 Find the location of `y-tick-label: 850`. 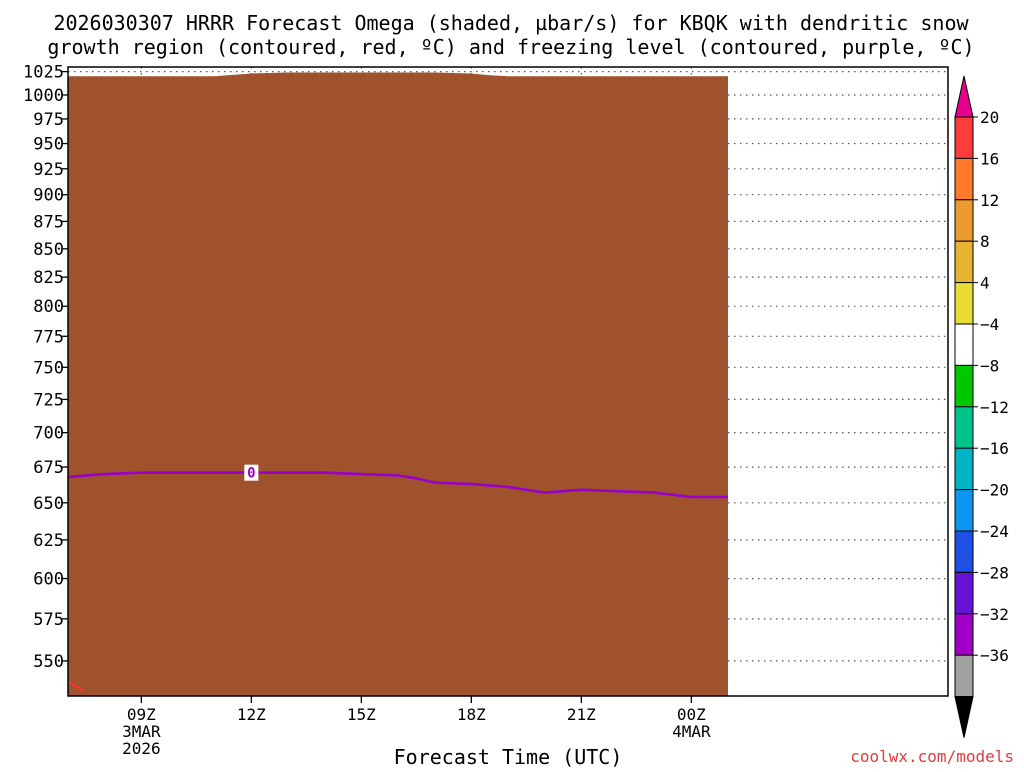

y-tick-label: 850 is located at coordinates (48, 250).